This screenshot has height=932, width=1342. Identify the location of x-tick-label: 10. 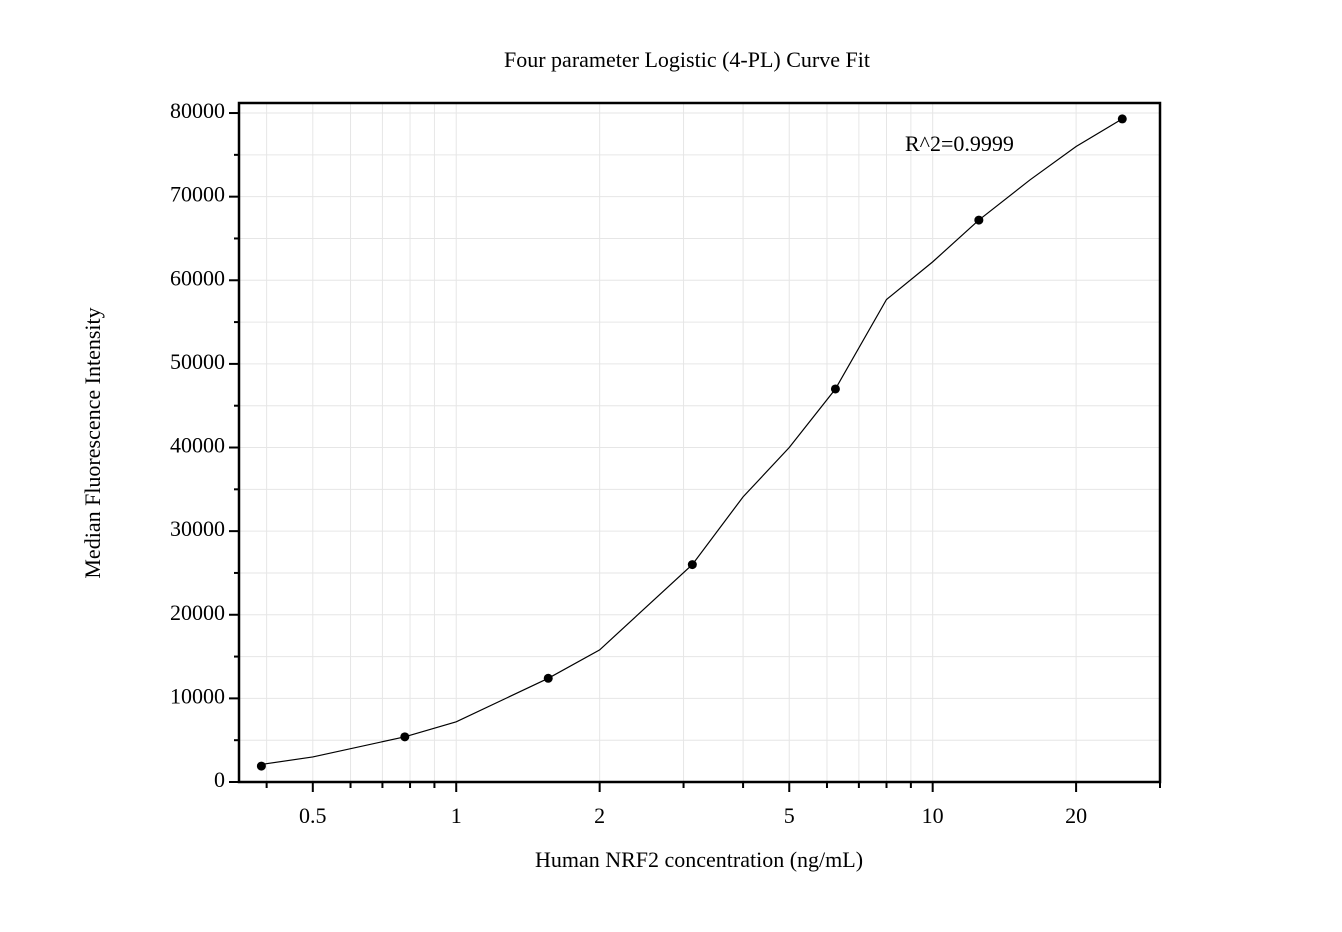
(933, 815).